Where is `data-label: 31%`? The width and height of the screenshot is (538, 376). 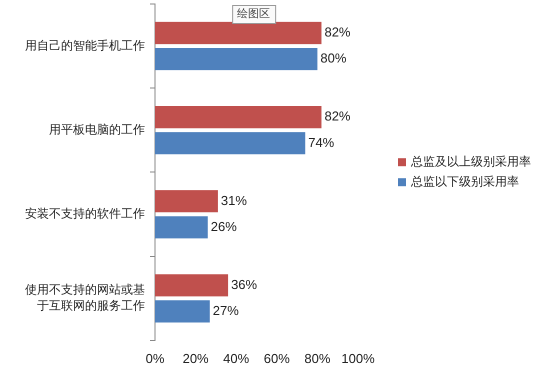
data-label: 31% is located at coordinates (234, 200).